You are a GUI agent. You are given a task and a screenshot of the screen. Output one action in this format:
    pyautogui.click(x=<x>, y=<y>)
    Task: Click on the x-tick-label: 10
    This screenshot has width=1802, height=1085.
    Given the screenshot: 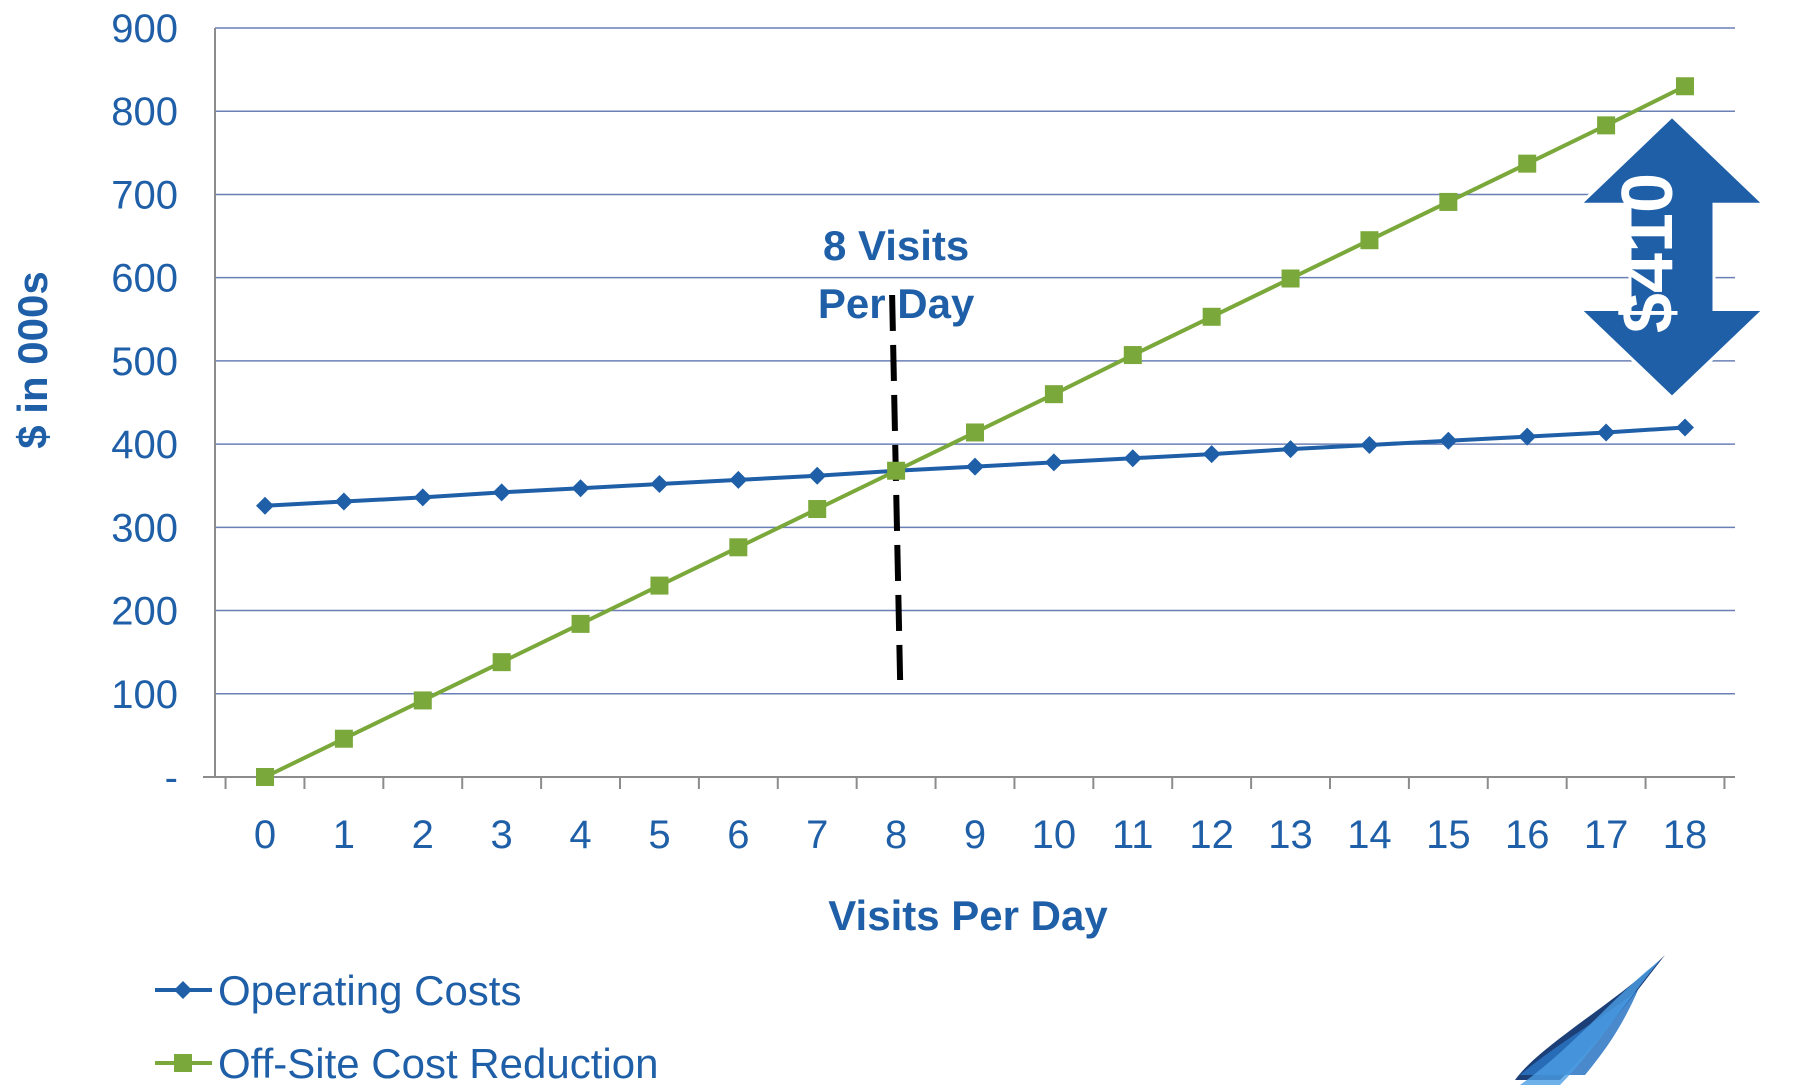 What is the action you would take?
    pyautogui.click(x=1054, y=835)
    